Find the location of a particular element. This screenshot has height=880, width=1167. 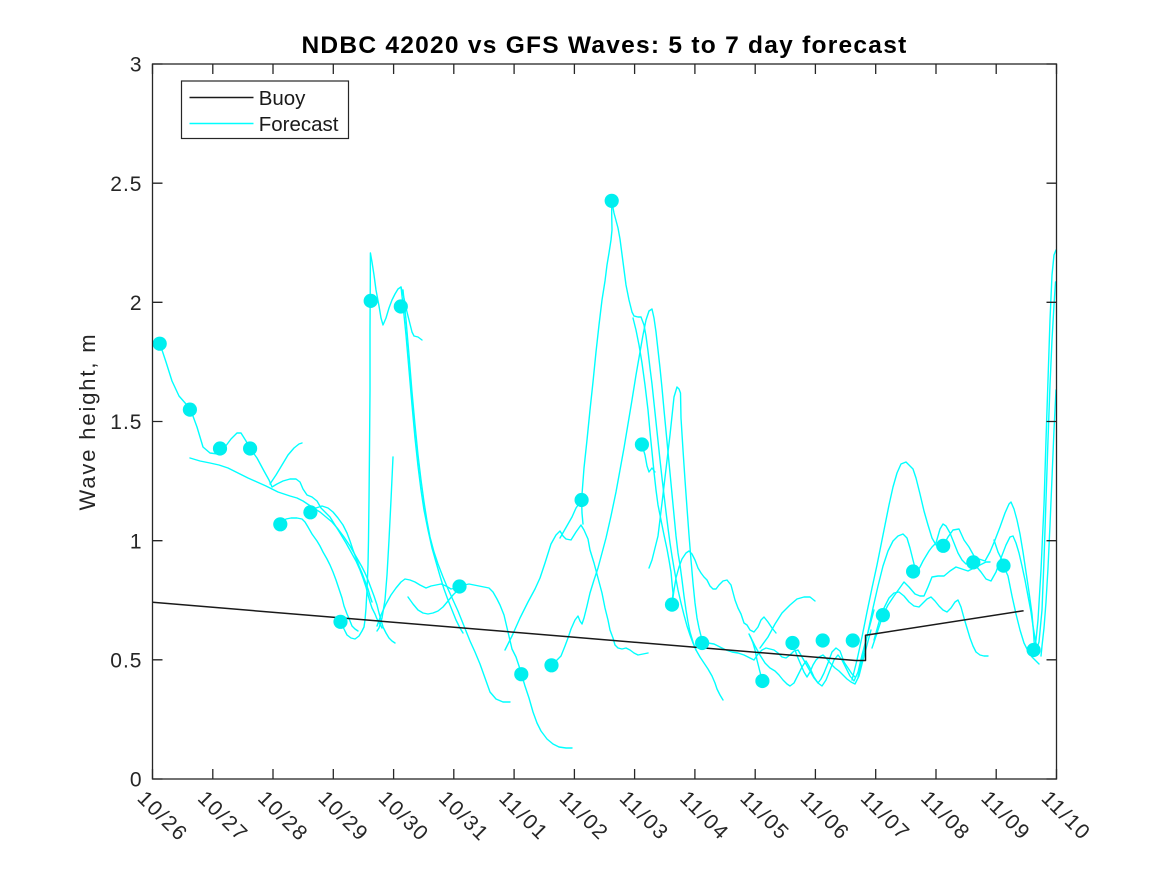

svg-text: 3 is located at coordinates (136, 65).